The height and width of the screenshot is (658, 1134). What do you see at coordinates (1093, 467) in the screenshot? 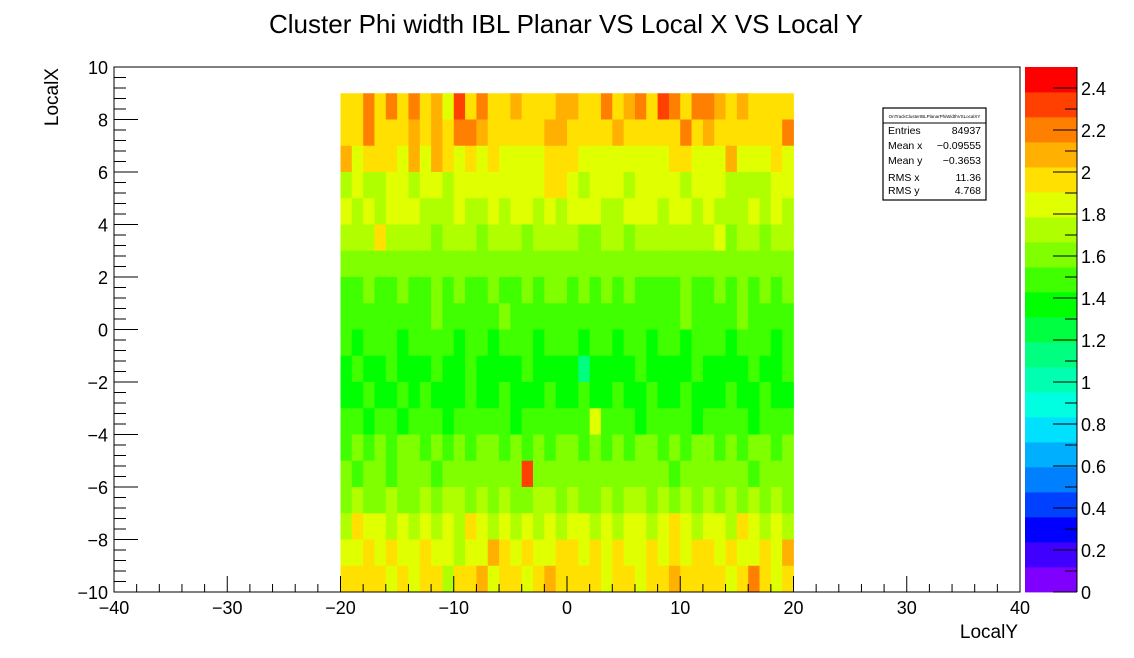
I see `color-scale-tick-label: 0.6` at bounding box center [1093, 467].